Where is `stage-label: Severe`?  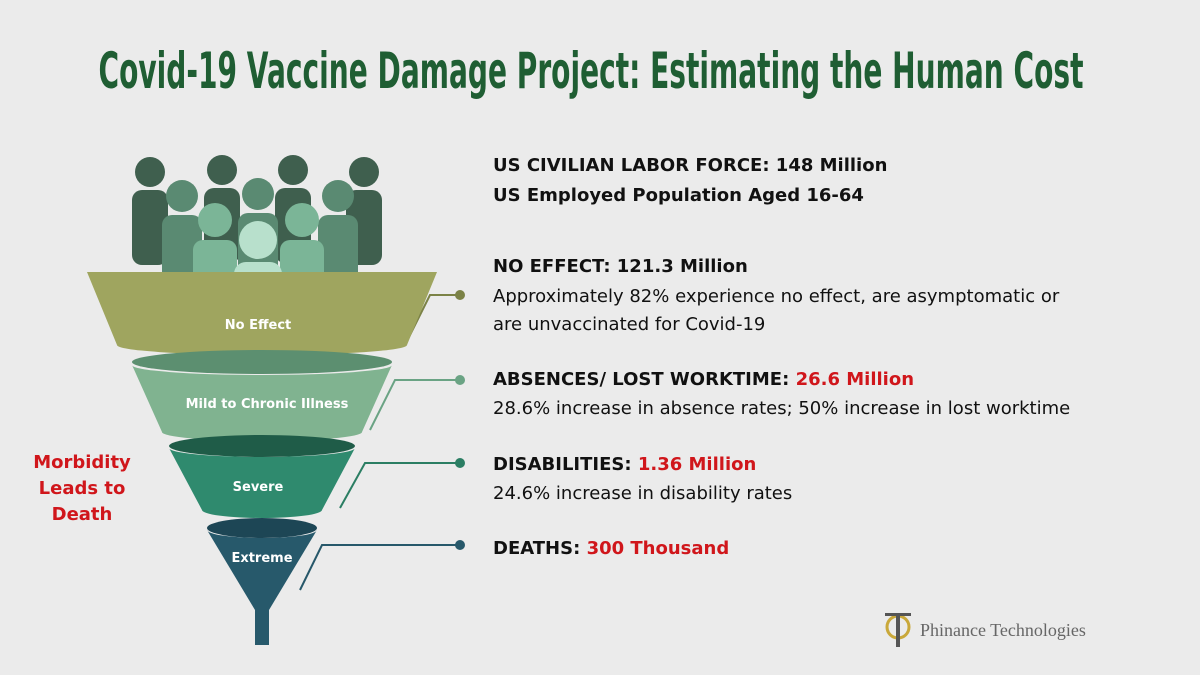 stage-label: Severe is located at coordinates (258, 487).